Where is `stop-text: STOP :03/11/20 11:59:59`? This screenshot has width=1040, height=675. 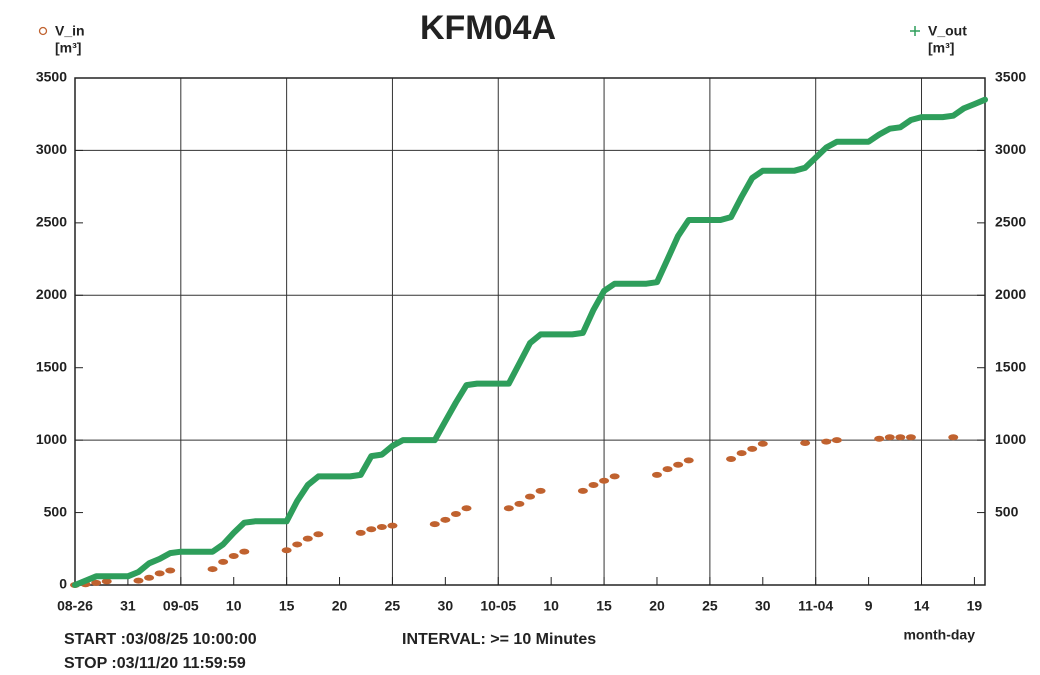
stop-text: STOP :03/11/20 11:59:59 is located at coordinates (155, 663).